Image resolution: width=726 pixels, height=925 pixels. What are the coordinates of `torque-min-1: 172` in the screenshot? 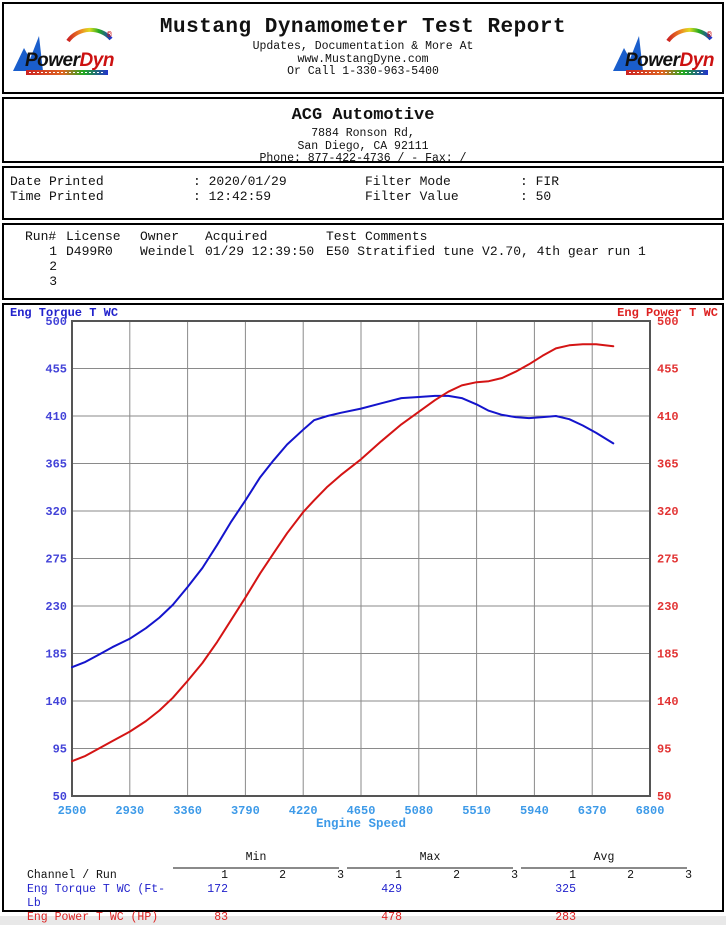 It's located at (217, 889).